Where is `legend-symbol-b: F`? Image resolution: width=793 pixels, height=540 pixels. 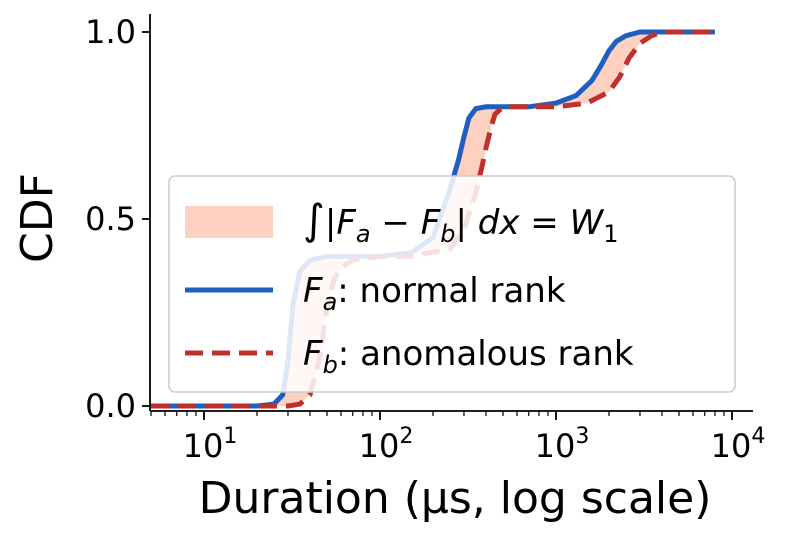
legend-symbol-b: F is located at coordinates (313, 354).